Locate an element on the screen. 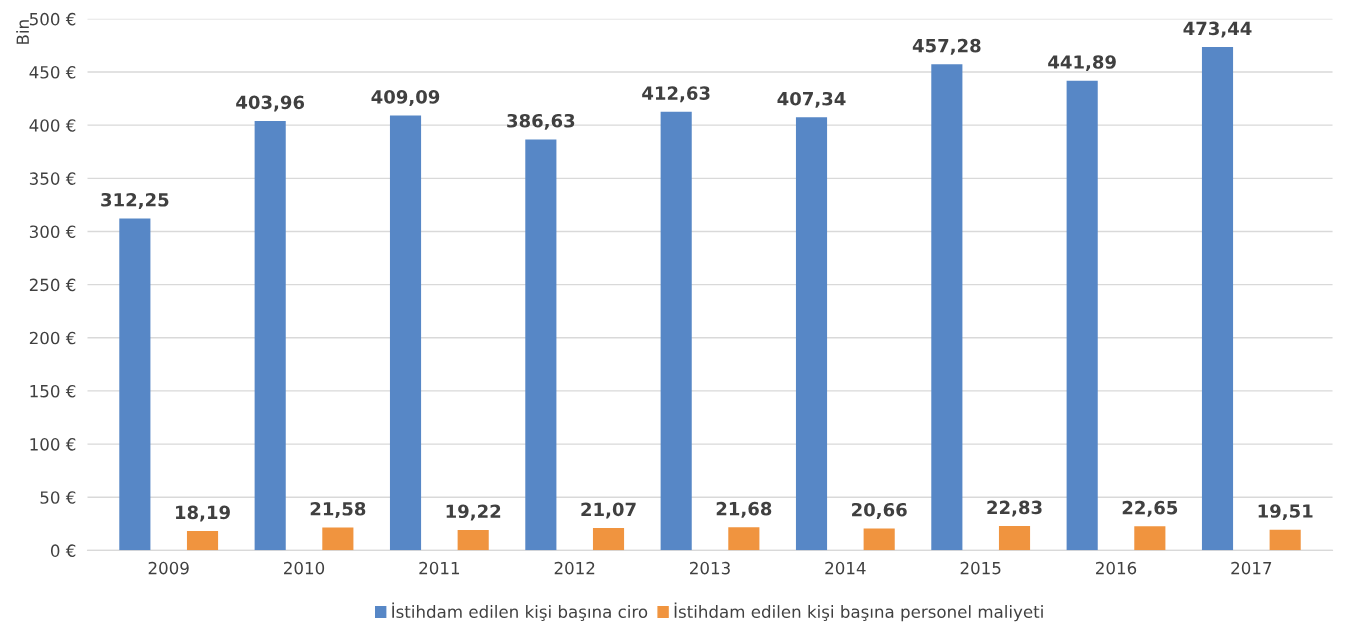  x-tick-label: 2016 is located at coordinates (1116, 568).